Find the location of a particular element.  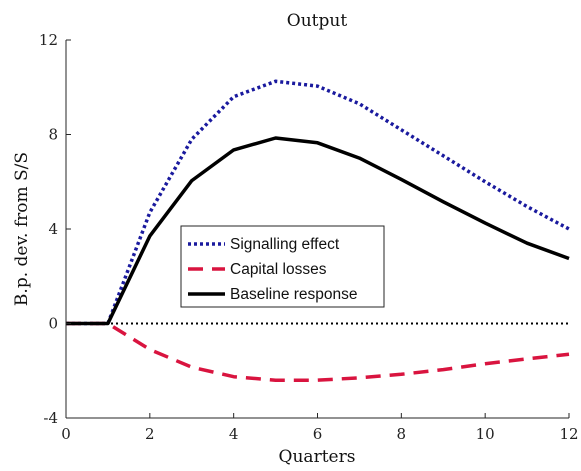

legend-label: Signalling effect is located at coordinates (285, 244).